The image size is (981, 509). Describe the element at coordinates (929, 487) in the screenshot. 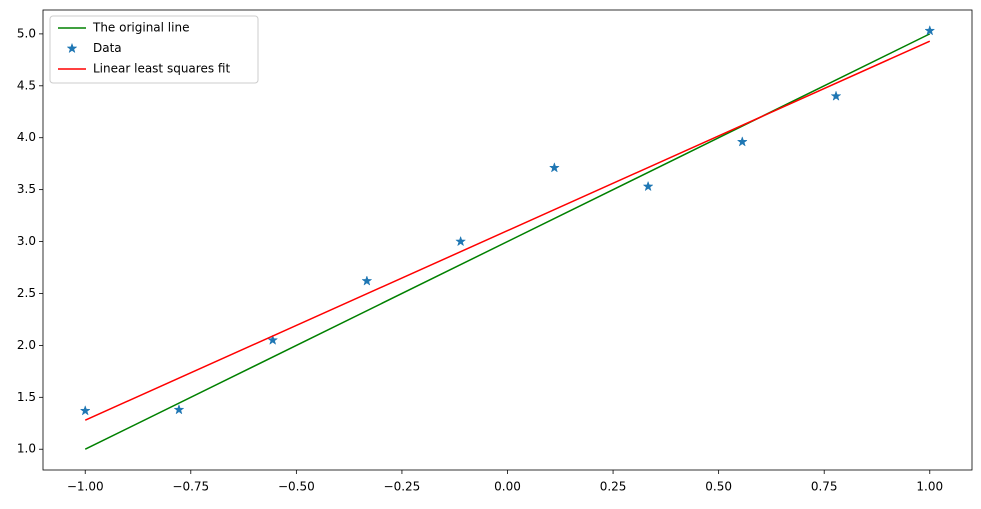

I see `x-tick-label: 1.00` at that location.